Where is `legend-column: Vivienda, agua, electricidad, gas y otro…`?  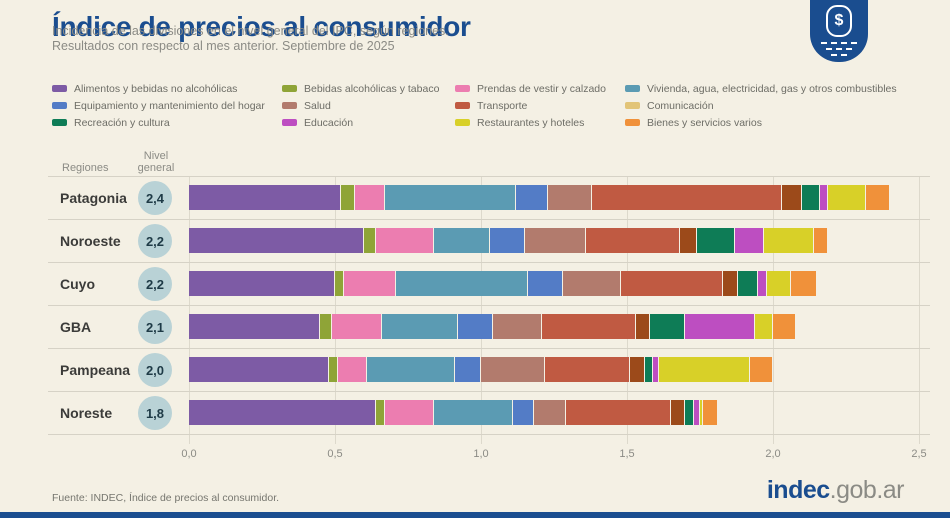 legend-column: Vivienda, agua, electricidad, gas y otro… is located at coordinates (780, 105).